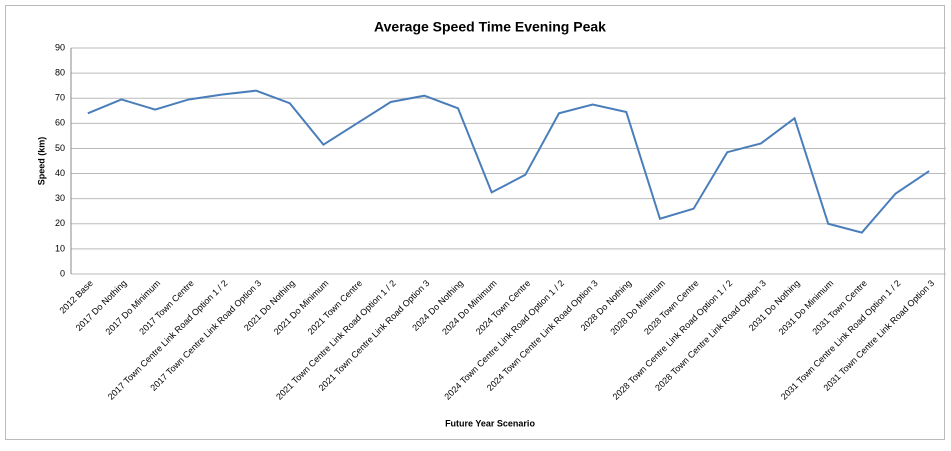 Image resolution: width=951 pixels, height=451 pixels. Describe the element at coordinates (60, 123) in the screenshot. I see `y-tick-label: 60` at that location.